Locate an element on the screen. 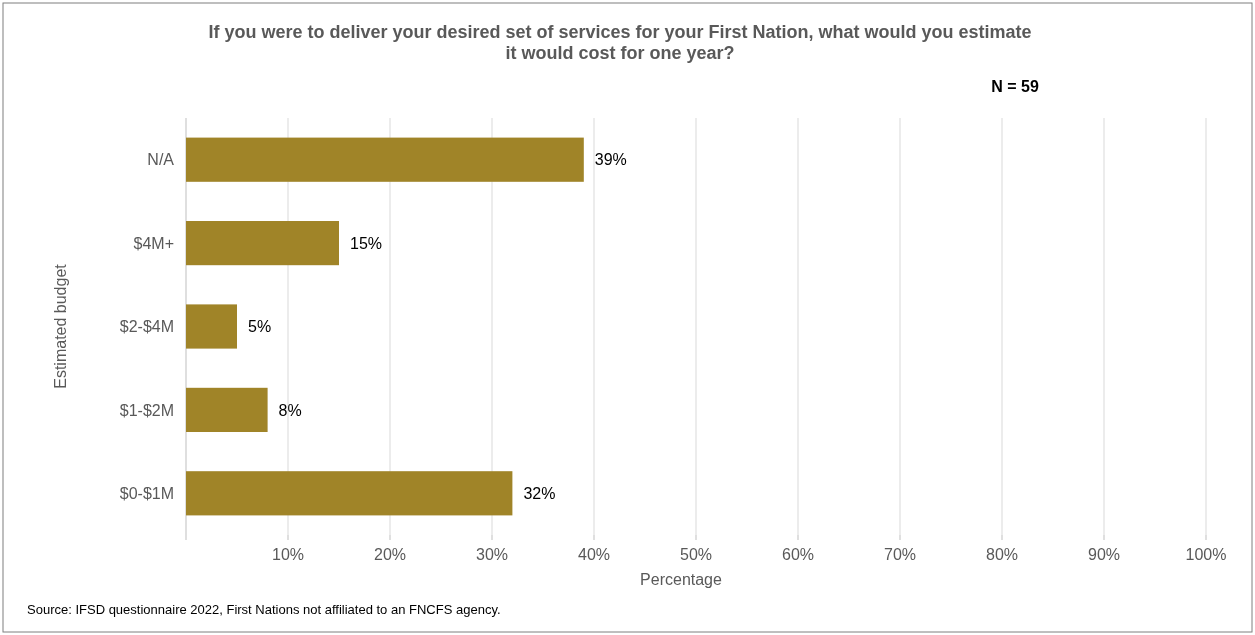 The width and height of the screenshot is (1255, 635). text: N = 59 is located at coordinates (1015, 86).